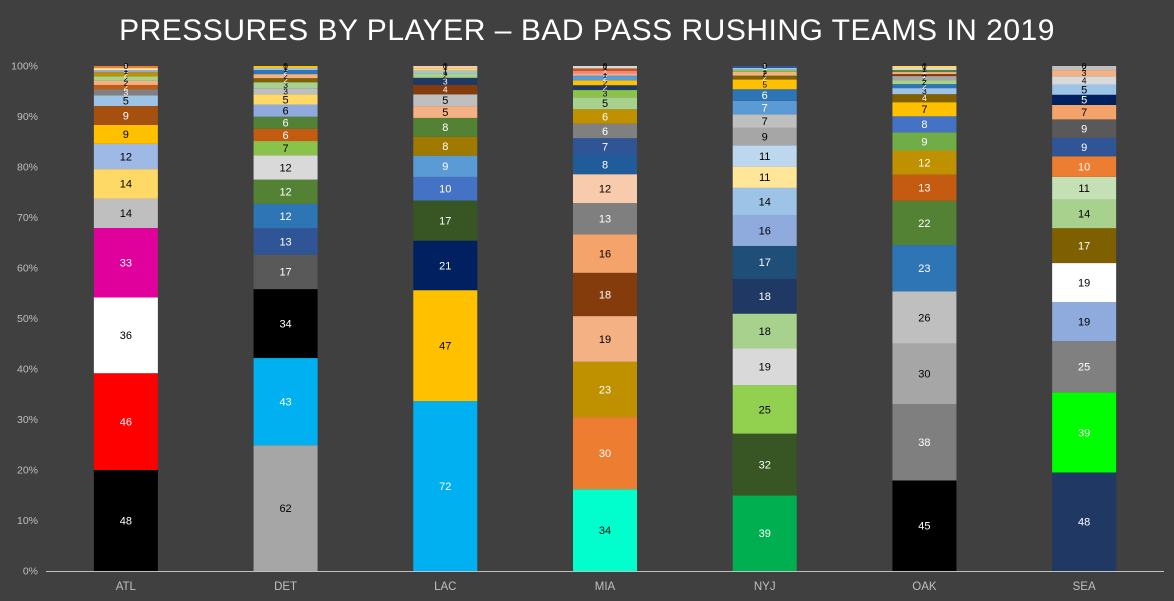 The height and width of the screenshot is (601, 1174). Describe the element at coordinates (285, 273) in the screenshot. I see `data-label: 17` at that location.